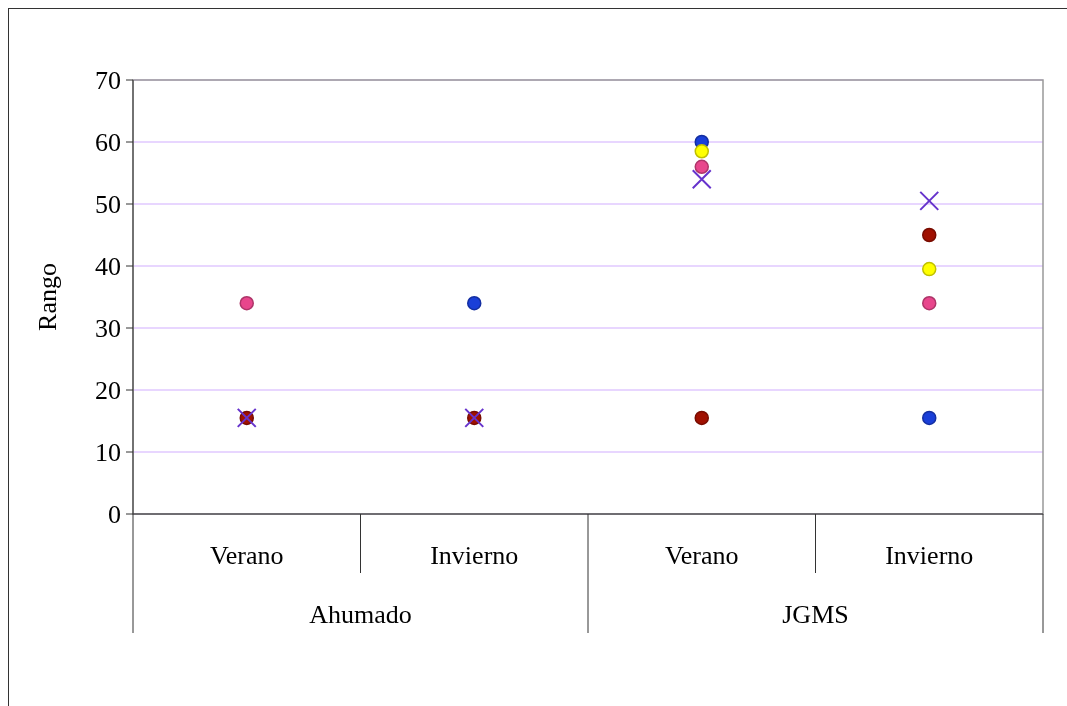 The height and width of the screenshot is (706, 1067). What do you see at coordinates (108, 81) in the screenshot?
I see `y-tick-label: 70` at bounding box center [108, 81].